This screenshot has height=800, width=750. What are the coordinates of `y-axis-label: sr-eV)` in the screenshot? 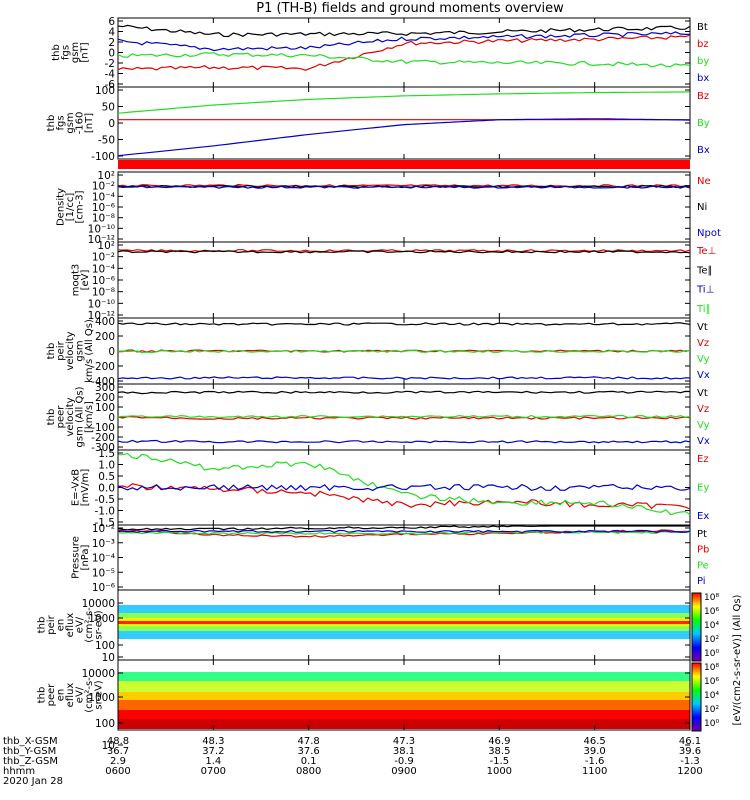 It's located at (99, 694).